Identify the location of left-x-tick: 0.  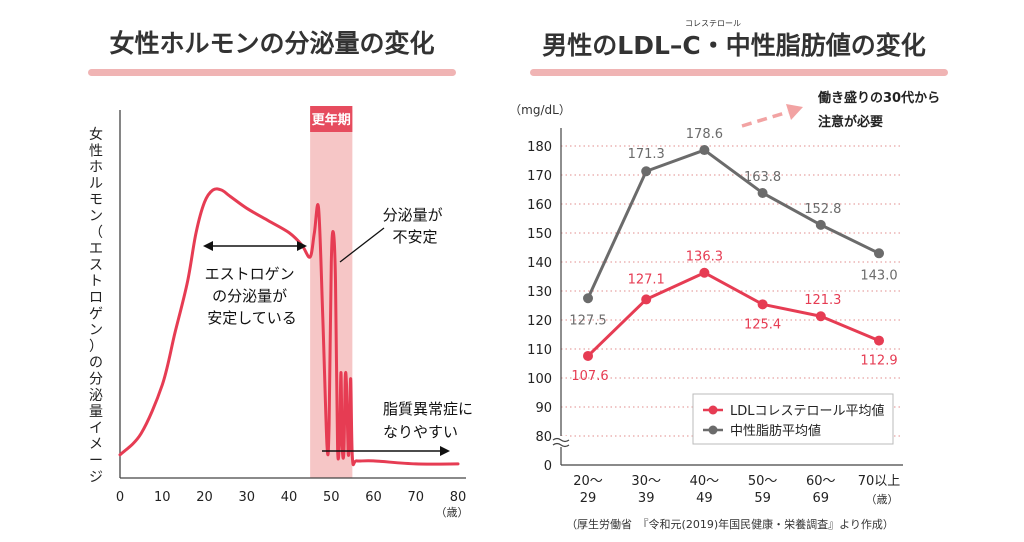
(120, 497).